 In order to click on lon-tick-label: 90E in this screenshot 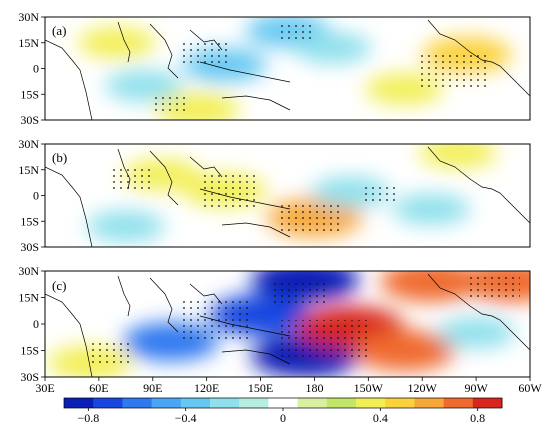, I will do `click(152, 388)`.